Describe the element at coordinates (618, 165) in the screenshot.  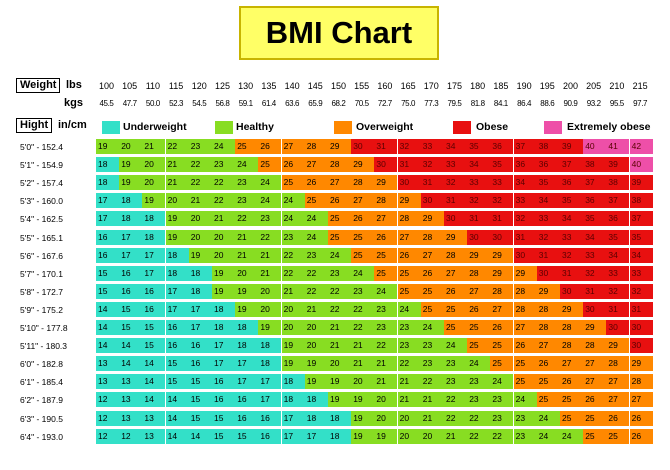
I see `bmi-cell: 39` at that location.